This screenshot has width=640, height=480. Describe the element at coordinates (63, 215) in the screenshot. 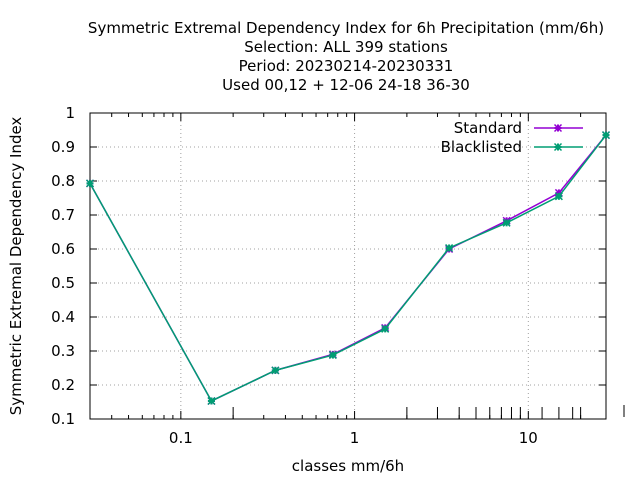

I see `y-tick-label: 0.7` at that location.